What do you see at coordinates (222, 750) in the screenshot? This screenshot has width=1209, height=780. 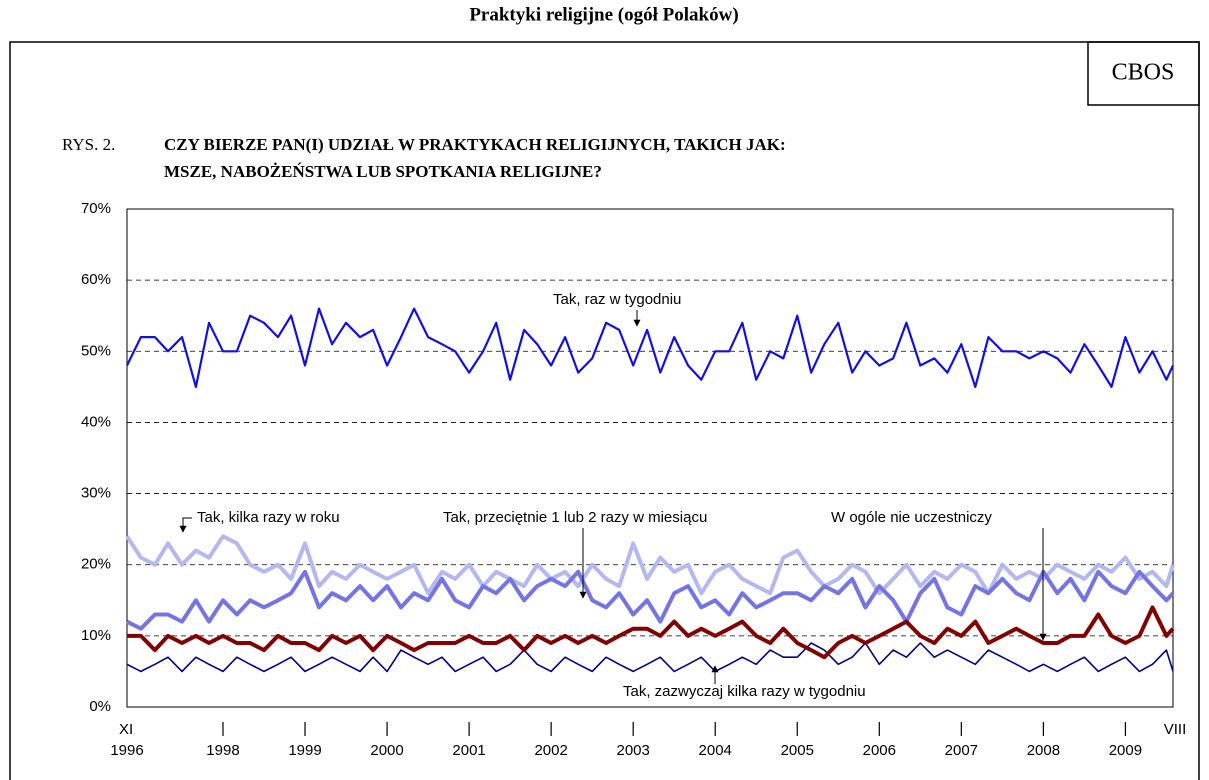 I see `x-tick-label: 1998` at bounding box center [222, 750].